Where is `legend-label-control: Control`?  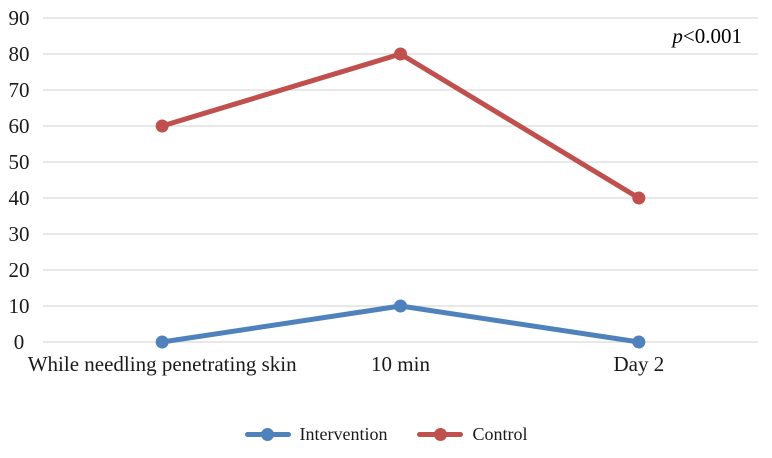
legend-label-control: Control is located at coordinates (500, 434).